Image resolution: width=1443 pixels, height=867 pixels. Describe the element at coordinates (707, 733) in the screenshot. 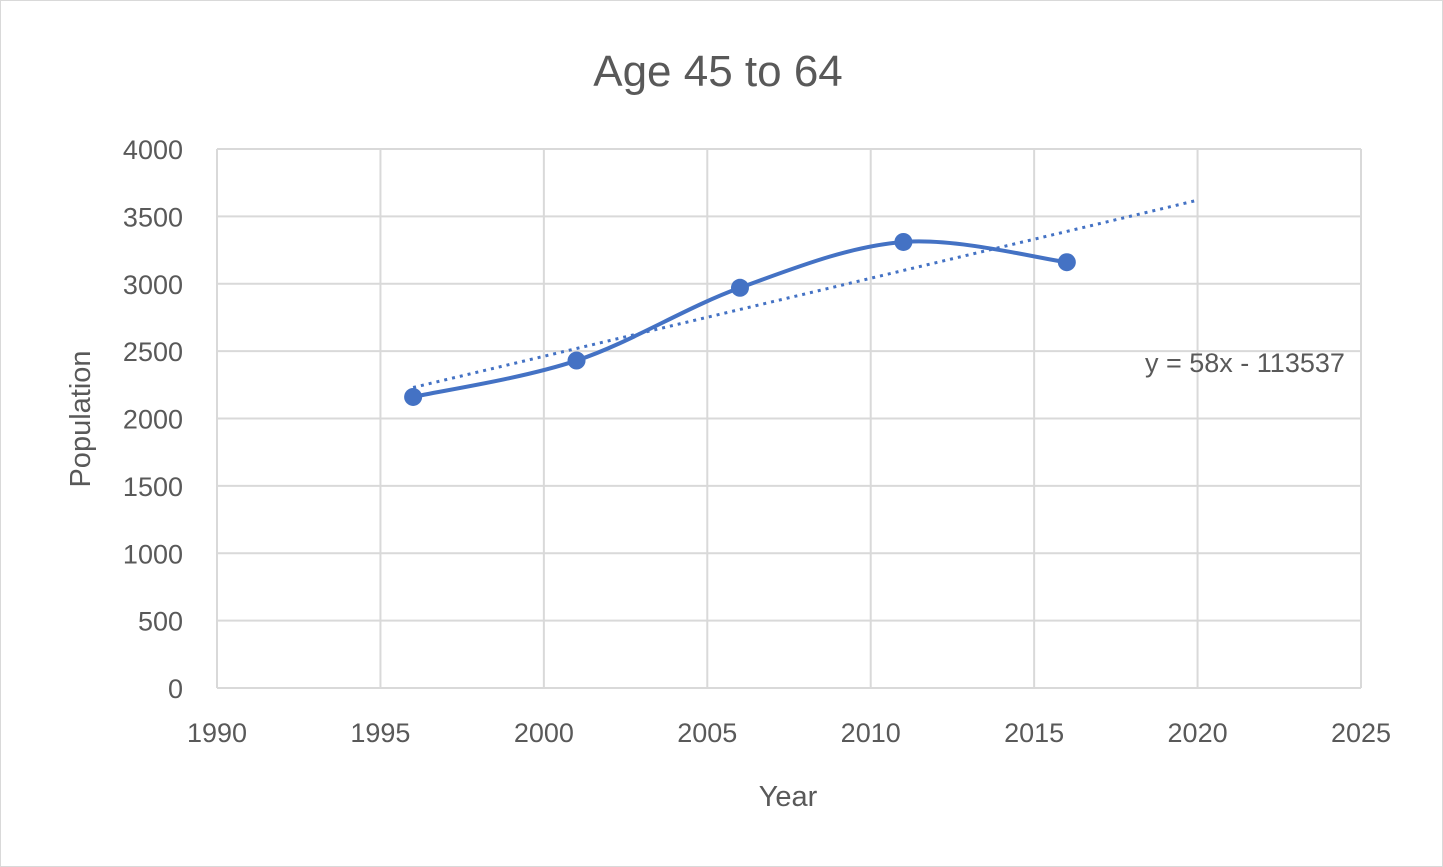

I see `x-tick-label: 2005` at that location.